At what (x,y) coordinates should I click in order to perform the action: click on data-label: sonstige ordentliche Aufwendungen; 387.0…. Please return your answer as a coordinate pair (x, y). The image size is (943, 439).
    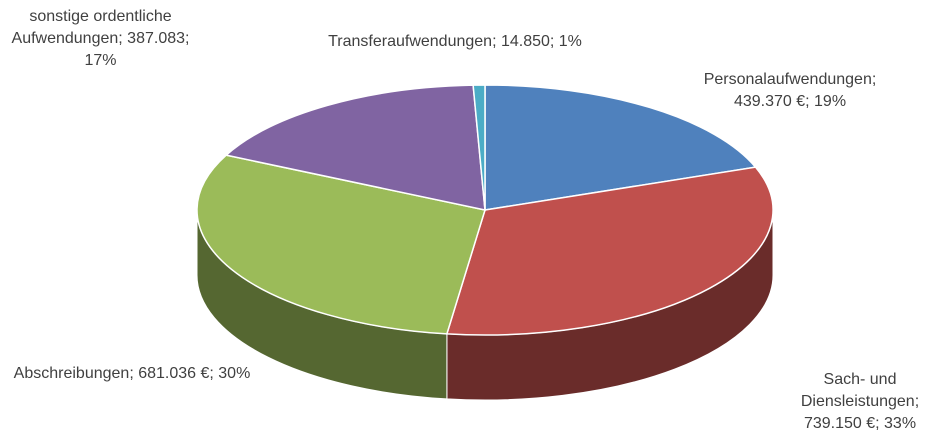
    Looking at the image, I should click on (100, 39).